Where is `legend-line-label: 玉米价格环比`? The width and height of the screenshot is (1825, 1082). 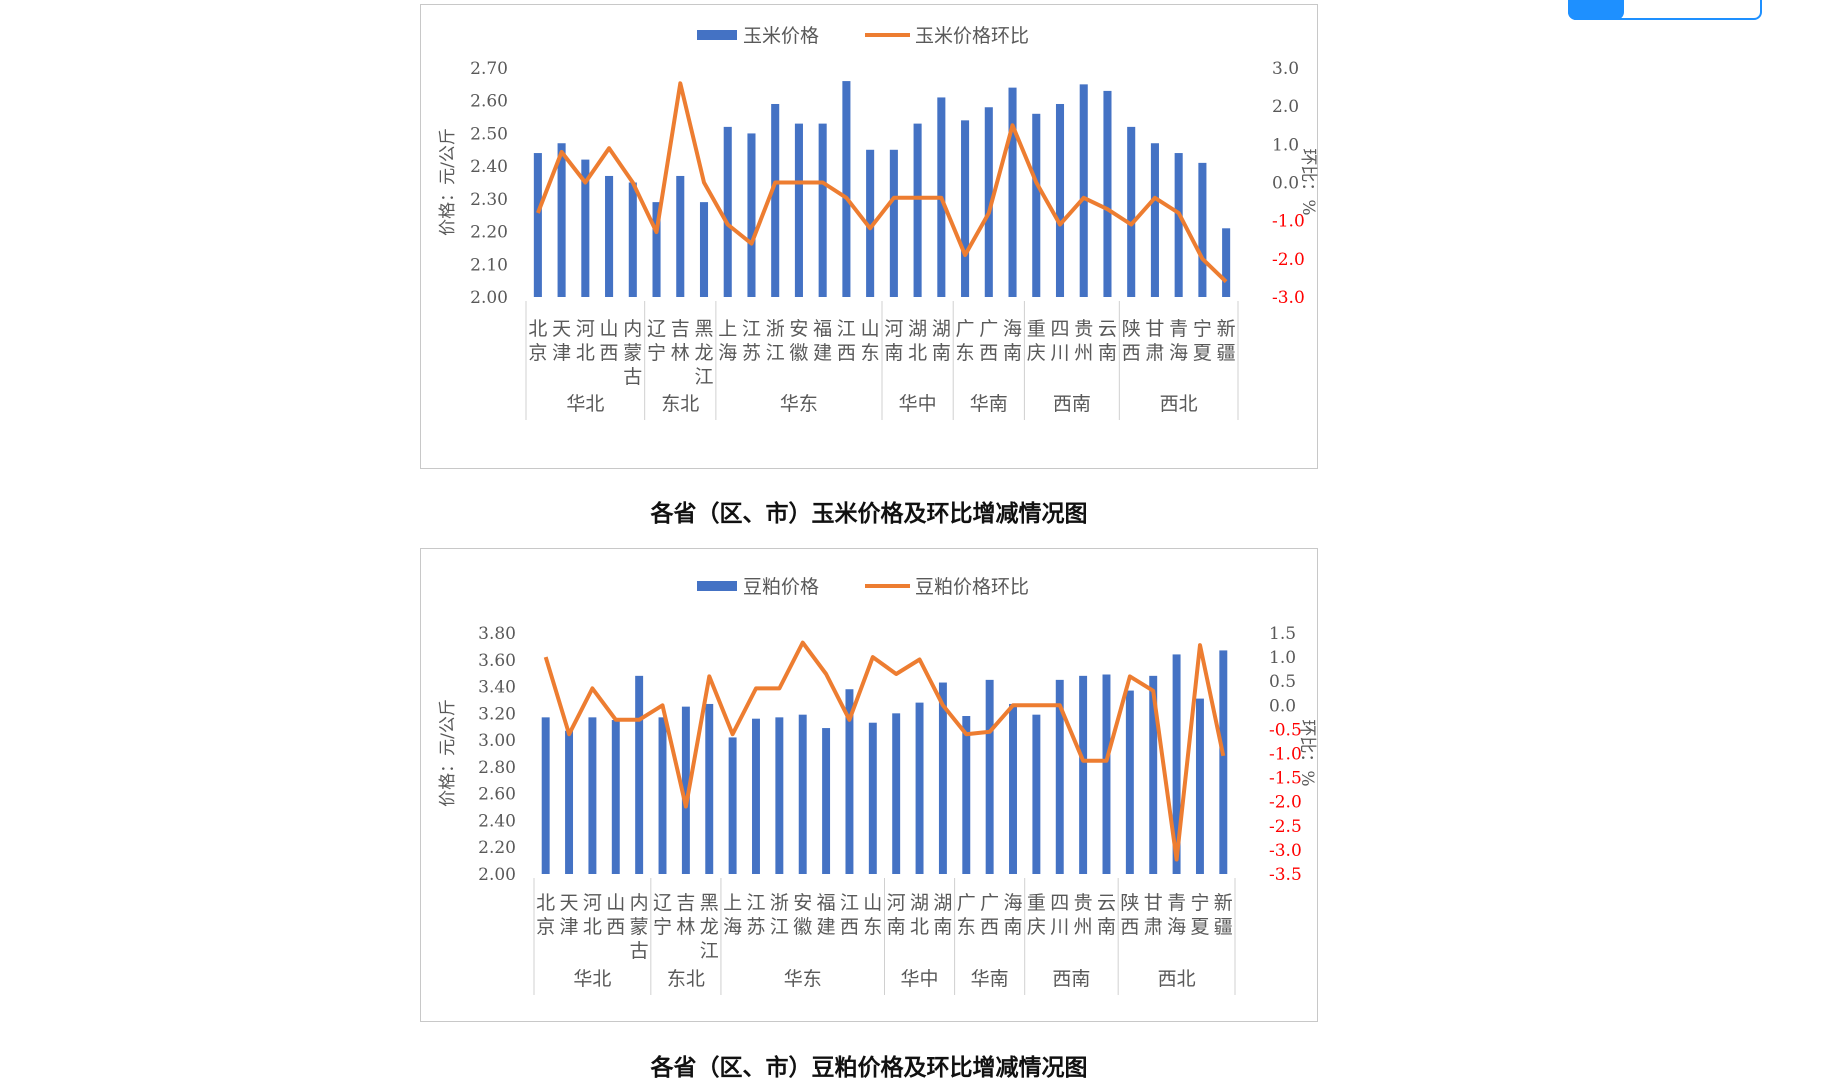
legend-line-label: 玉米价格环比 is located at coordinates (972, 36).